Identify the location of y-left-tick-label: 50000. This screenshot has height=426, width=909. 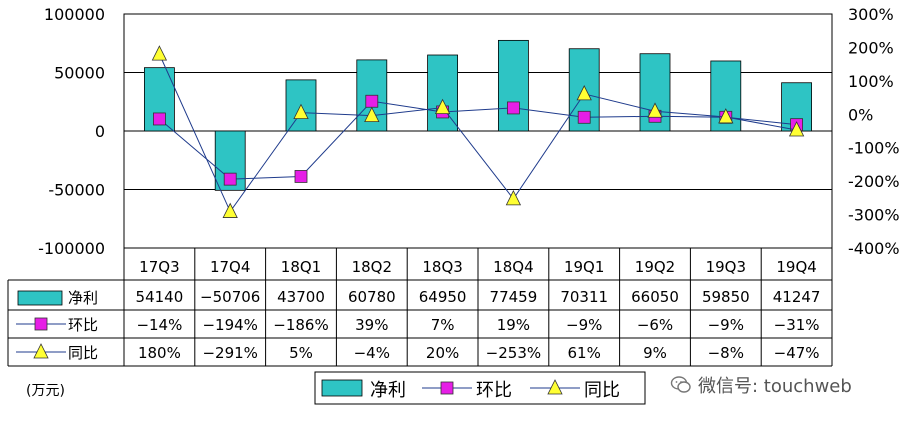
(79, 73).